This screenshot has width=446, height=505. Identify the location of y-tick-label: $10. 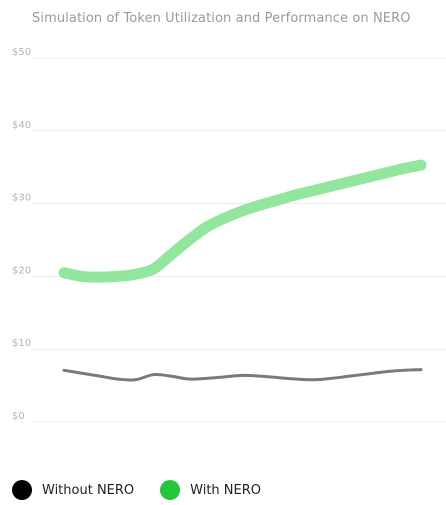
(21, 343).